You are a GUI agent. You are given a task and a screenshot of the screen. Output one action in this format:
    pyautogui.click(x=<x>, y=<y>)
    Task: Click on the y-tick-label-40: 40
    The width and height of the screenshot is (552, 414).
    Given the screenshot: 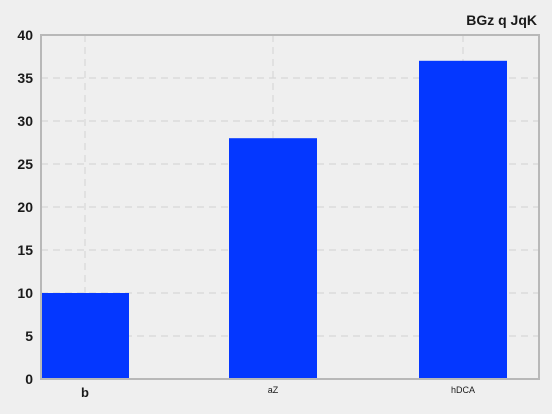 What is the action you would take?
    pyautogui.click(x=25, y=35)
    